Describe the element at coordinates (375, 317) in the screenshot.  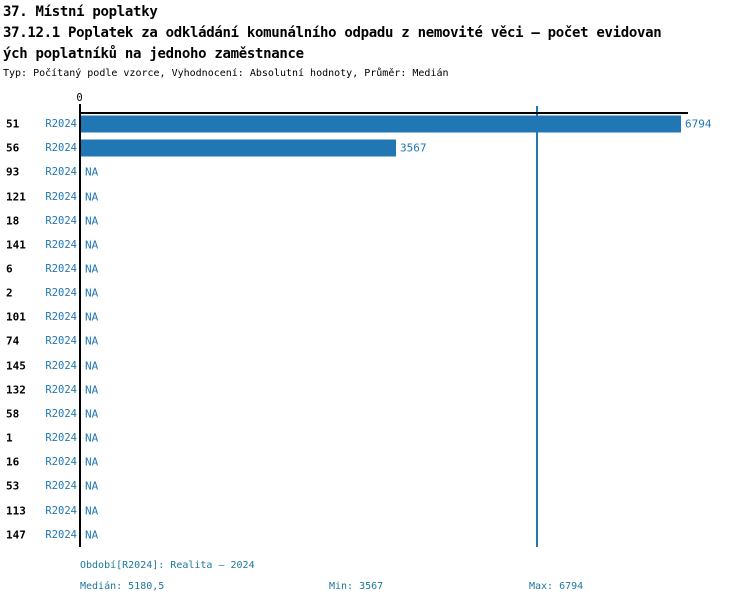
I see `chart-row: 101 R2024 NA` at that location.